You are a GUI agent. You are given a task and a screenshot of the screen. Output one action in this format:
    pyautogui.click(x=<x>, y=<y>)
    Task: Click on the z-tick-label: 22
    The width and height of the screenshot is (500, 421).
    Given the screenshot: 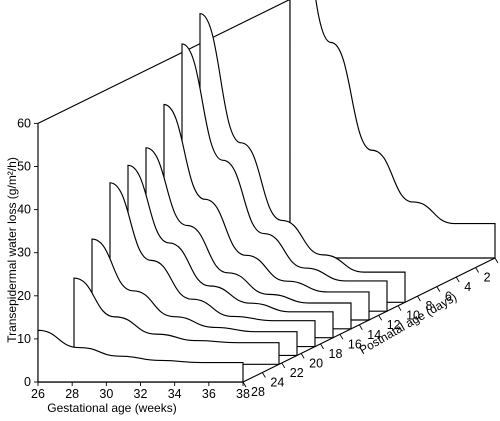 What is the action you would take?
    pyautogui.click(x=297, y=373)
    